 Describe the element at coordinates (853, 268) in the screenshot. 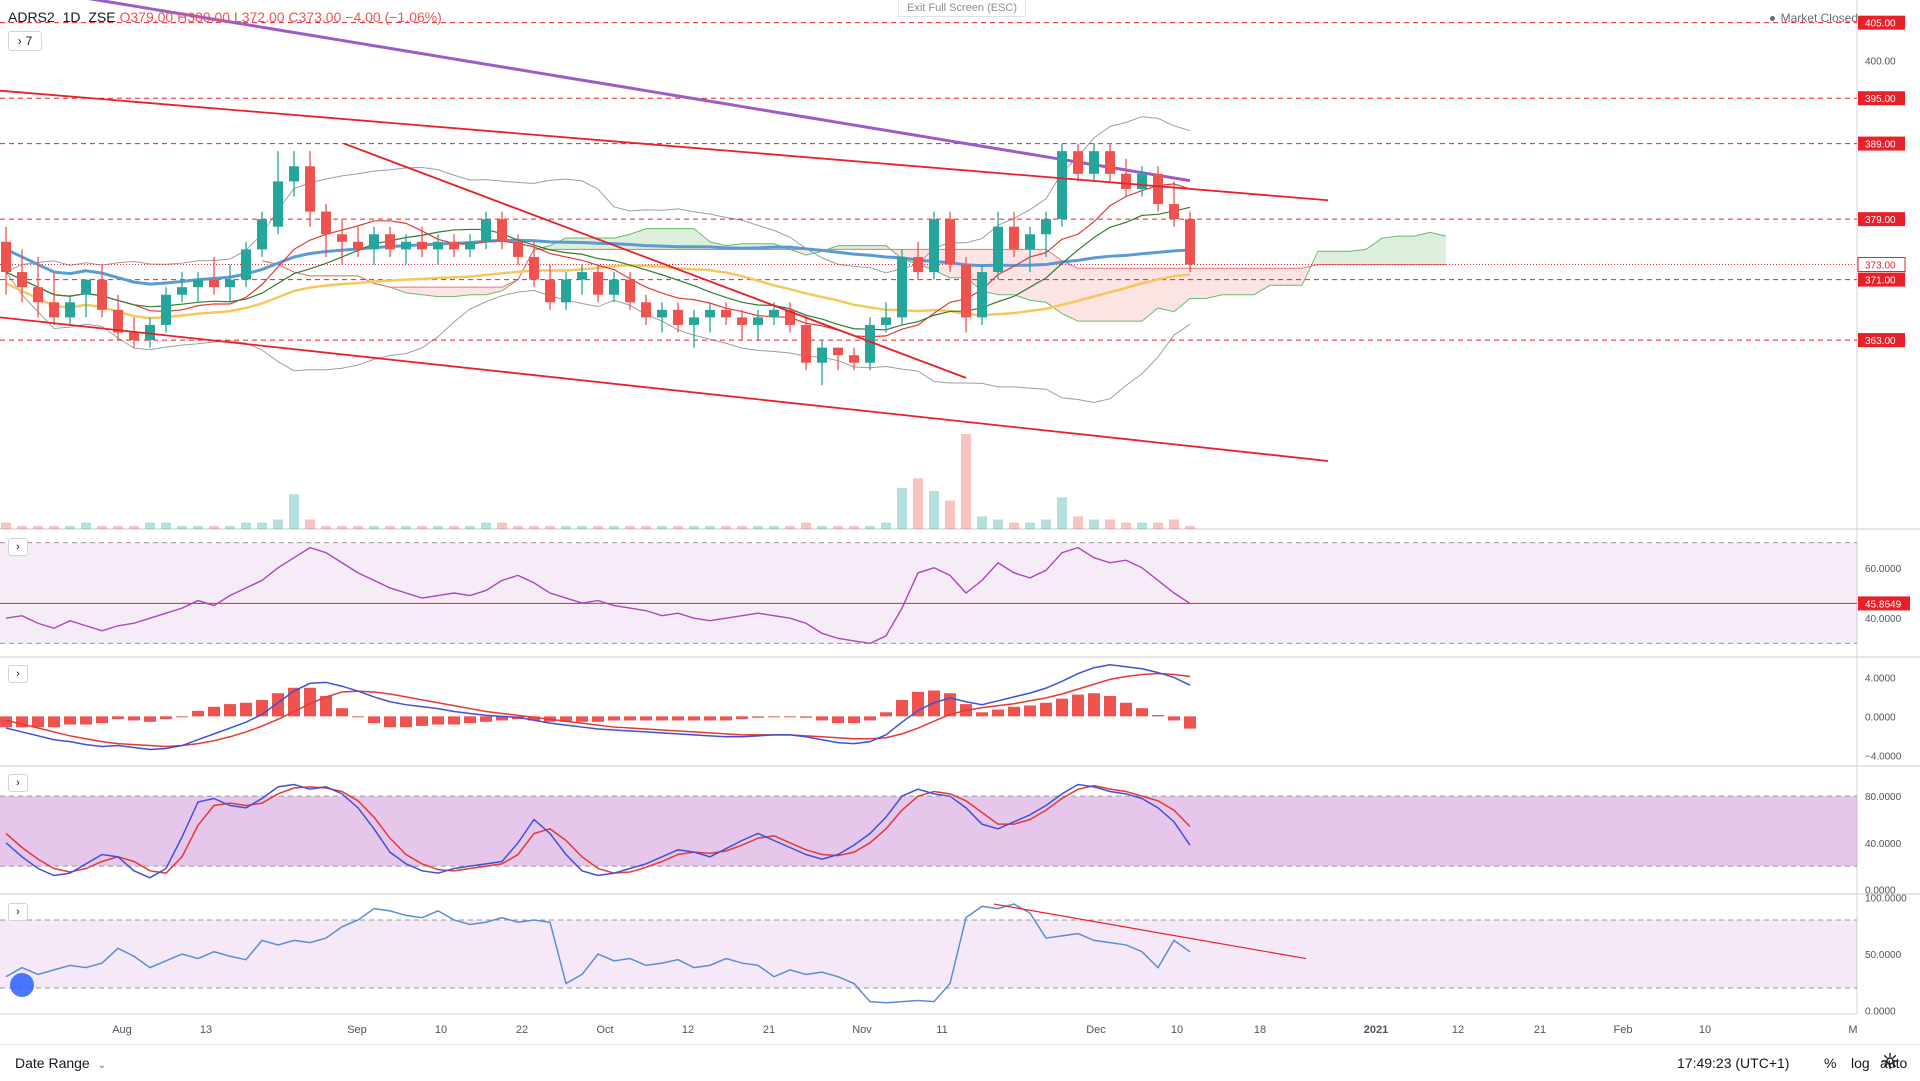

I see `ichimoku-span-b` at that location.